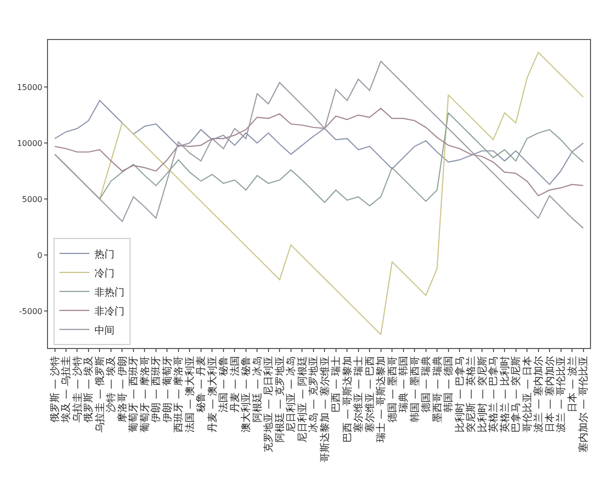 This screenshot has height=480, width=600. I want to click on x-tick-label: 瑞士 — 哥斯达黎加, so click(381, 399).